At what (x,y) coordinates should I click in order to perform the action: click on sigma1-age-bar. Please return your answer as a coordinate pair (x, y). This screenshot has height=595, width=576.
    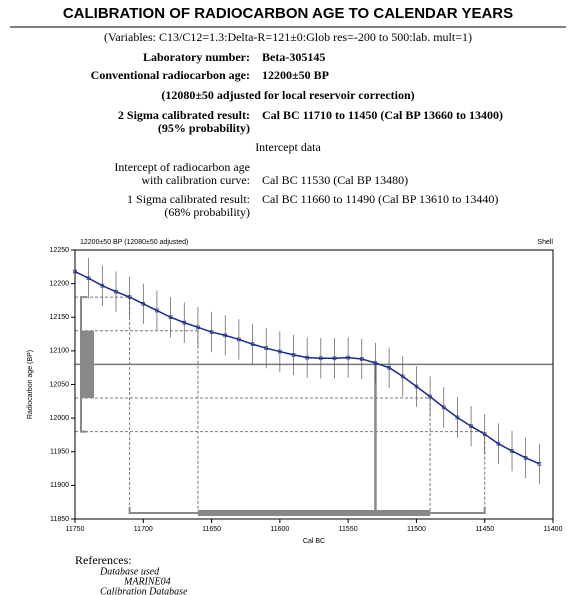
    Looking at the image, I should click on (88, 364).